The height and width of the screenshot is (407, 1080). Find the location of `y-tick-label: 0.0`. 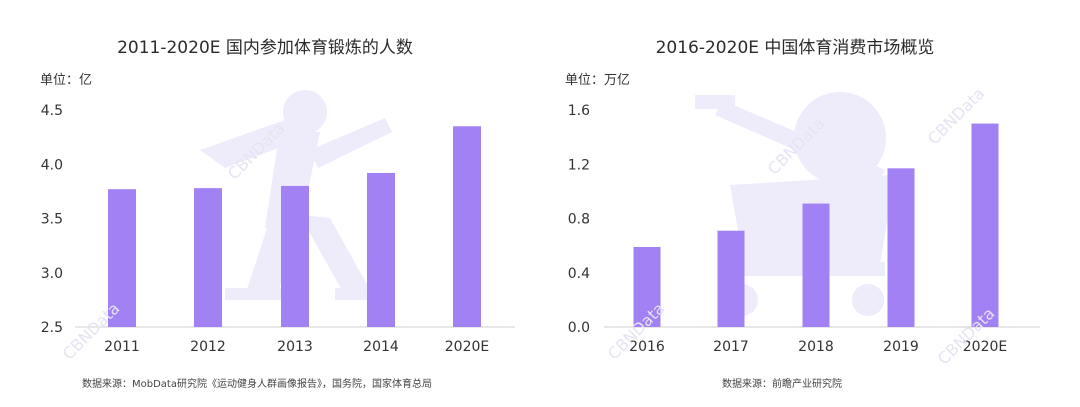

y-tick-label: 0.0 is located at coordinates (579, 328).